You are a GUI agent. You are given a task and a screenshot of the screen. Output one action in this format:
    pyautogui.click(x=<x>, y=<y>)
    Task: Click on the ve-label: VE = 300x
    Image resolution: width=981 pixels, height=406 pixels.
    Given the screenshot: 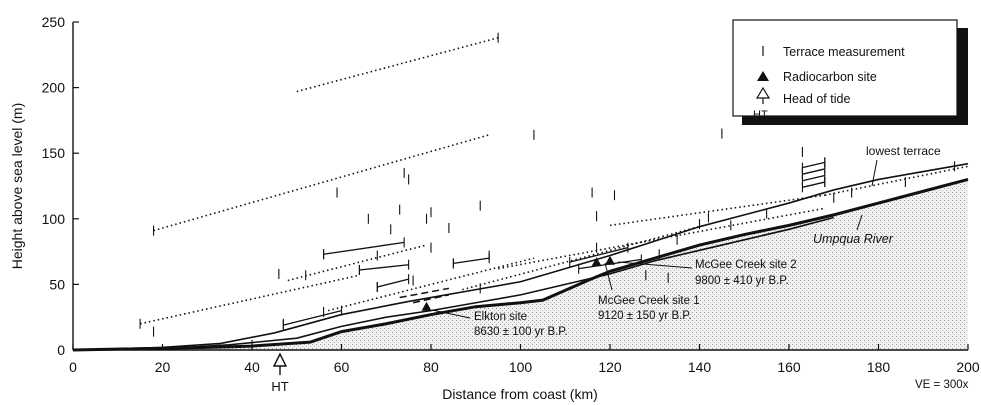 What is the action you would take?
    pyautogui.click(x=942, y=385)
    